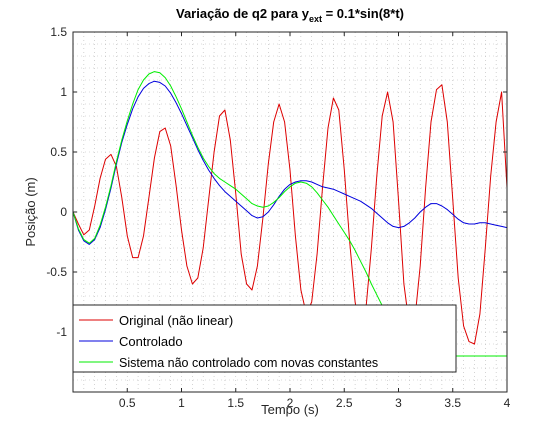  I want to click on x-tick-label: 1, so click(181, 403).